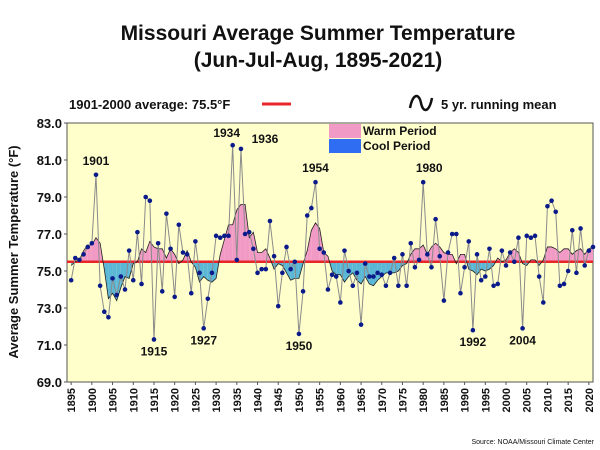  I want to click on x-tick-label: 1945, so click(279, 400).